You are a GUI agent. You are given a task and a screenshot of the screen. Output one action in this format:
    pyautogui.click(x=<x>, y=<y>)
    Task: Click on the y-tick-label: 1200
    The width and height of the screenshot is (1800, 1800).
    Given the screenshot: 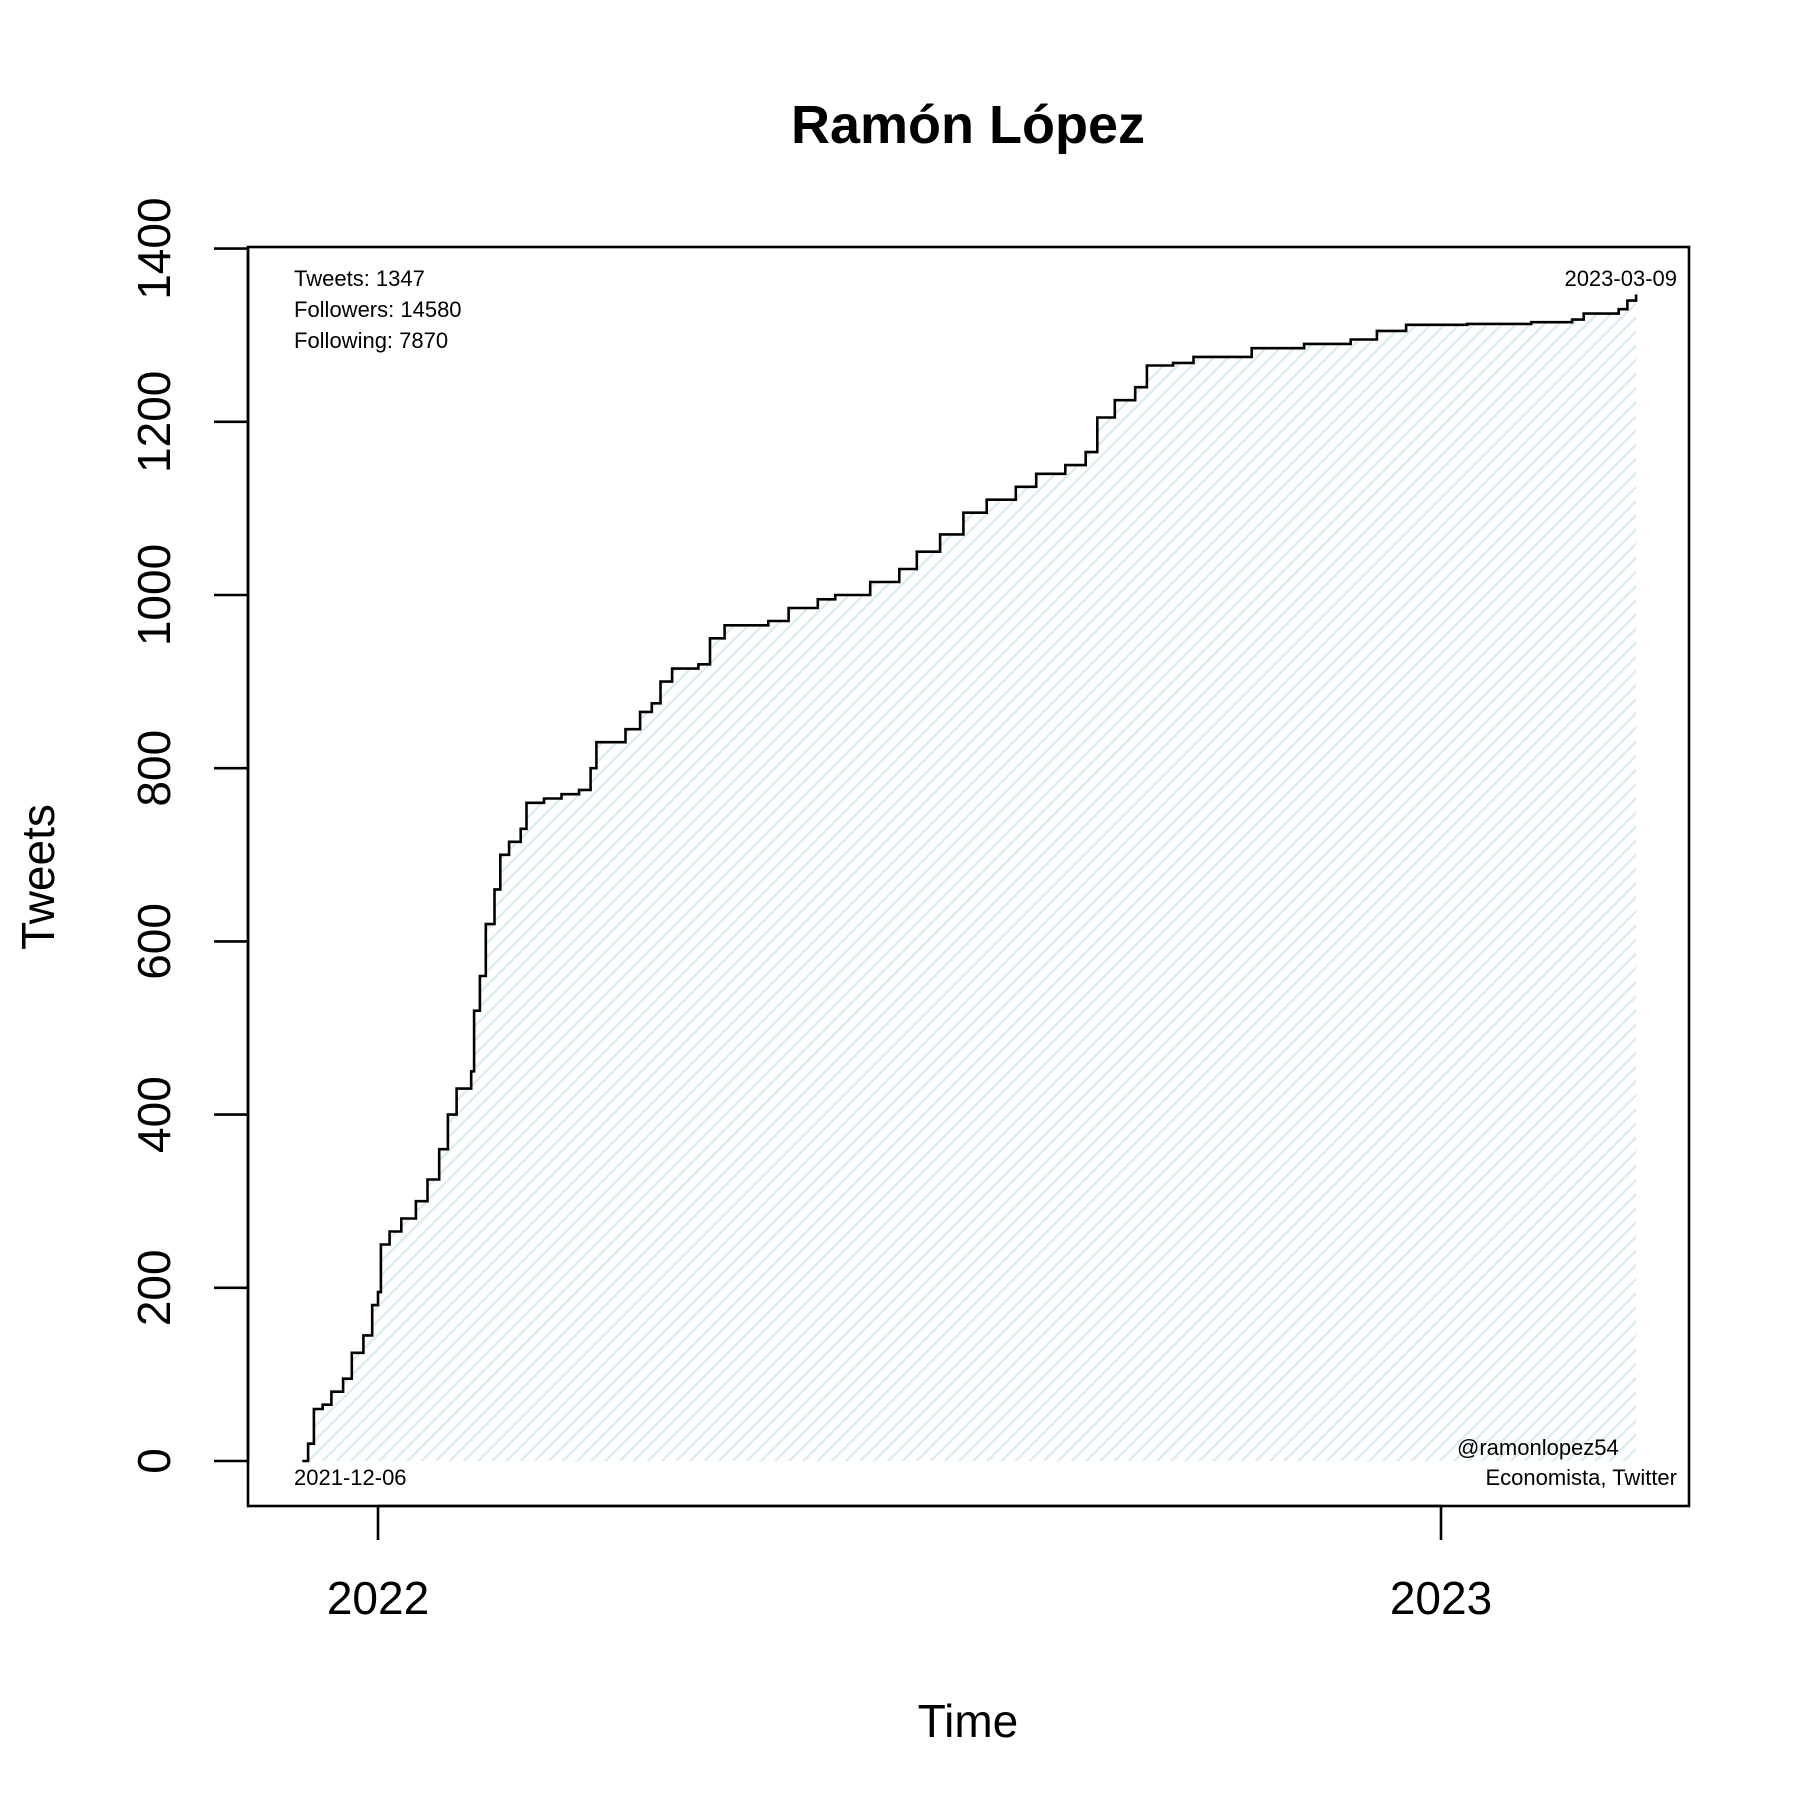 What is the action you would take?
    pyautogui.click(x=154, y=422)
    